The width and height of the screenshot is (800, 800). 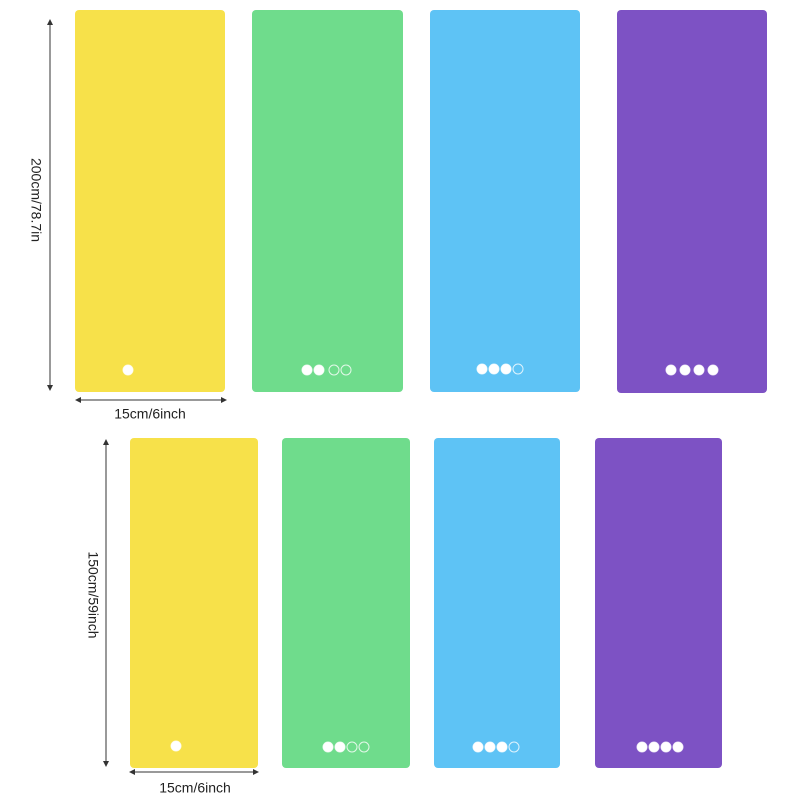 What do you see at coordinates (505, 201) in the screenshot?
I see `band-blue-long` at bounding box center [505, 201].